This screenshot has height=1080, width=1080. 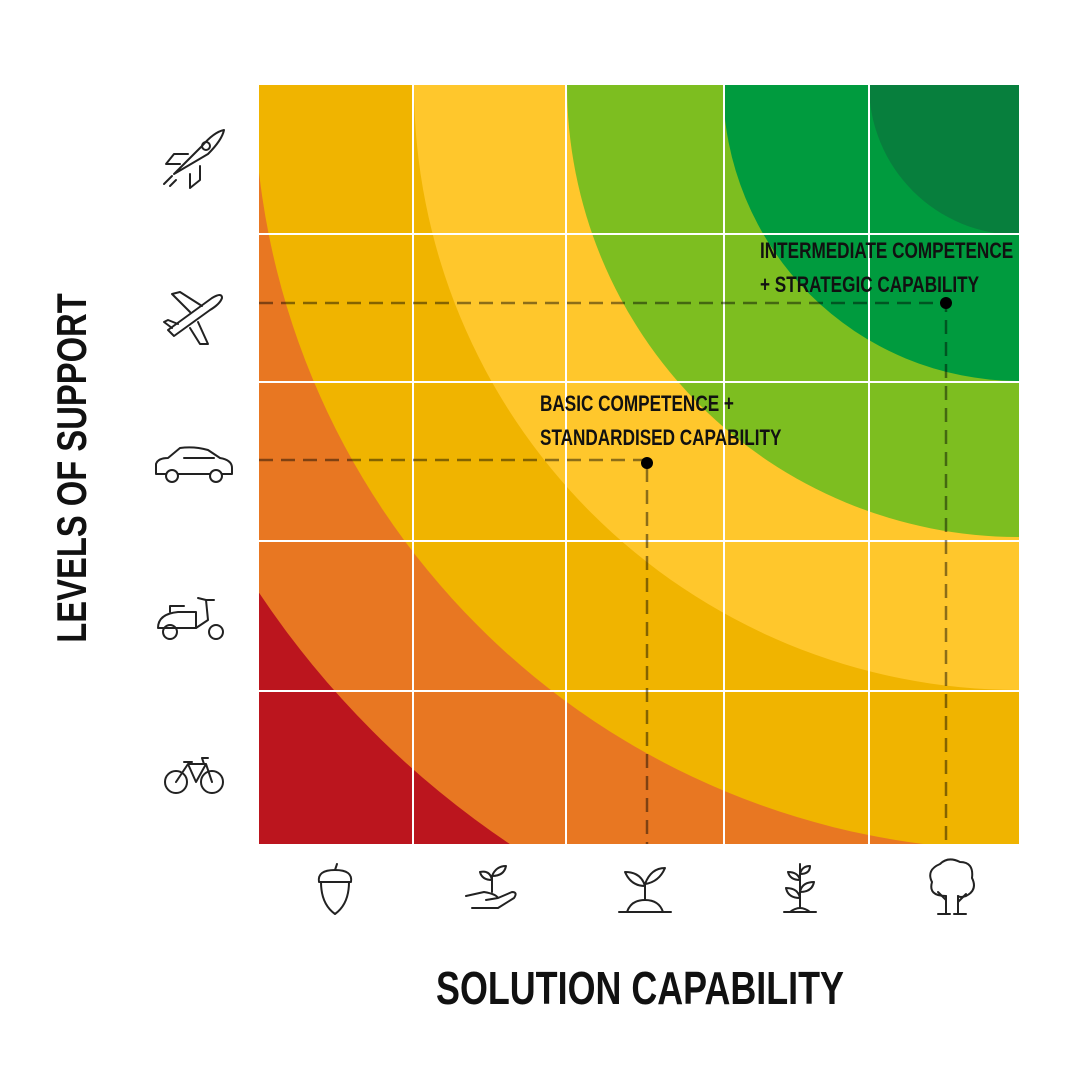 I want to click on scooter-icon, so click(x=190, y=618).